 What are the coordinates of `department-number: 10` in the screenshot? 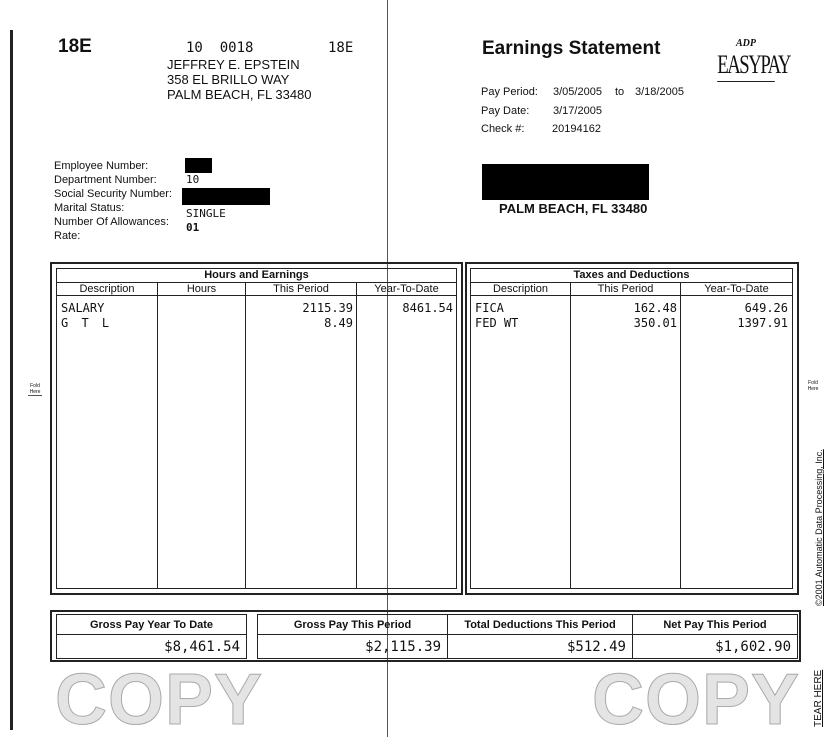 It's located at (193, 179).